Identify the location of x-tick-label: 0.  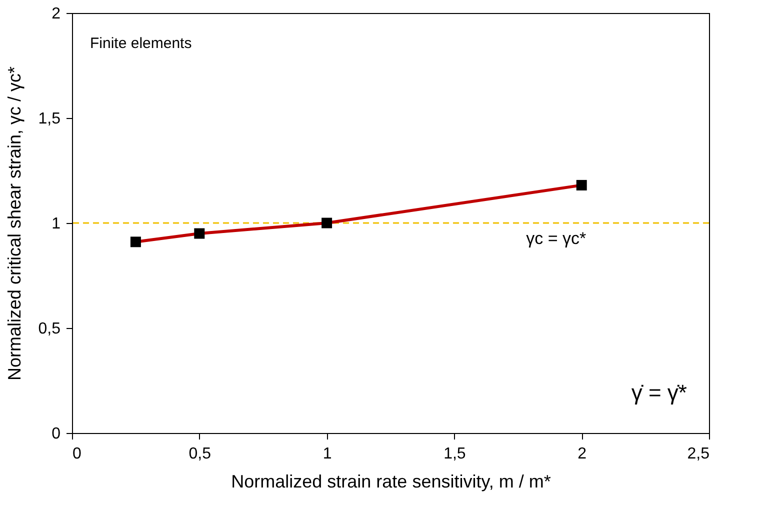
(77, 454).